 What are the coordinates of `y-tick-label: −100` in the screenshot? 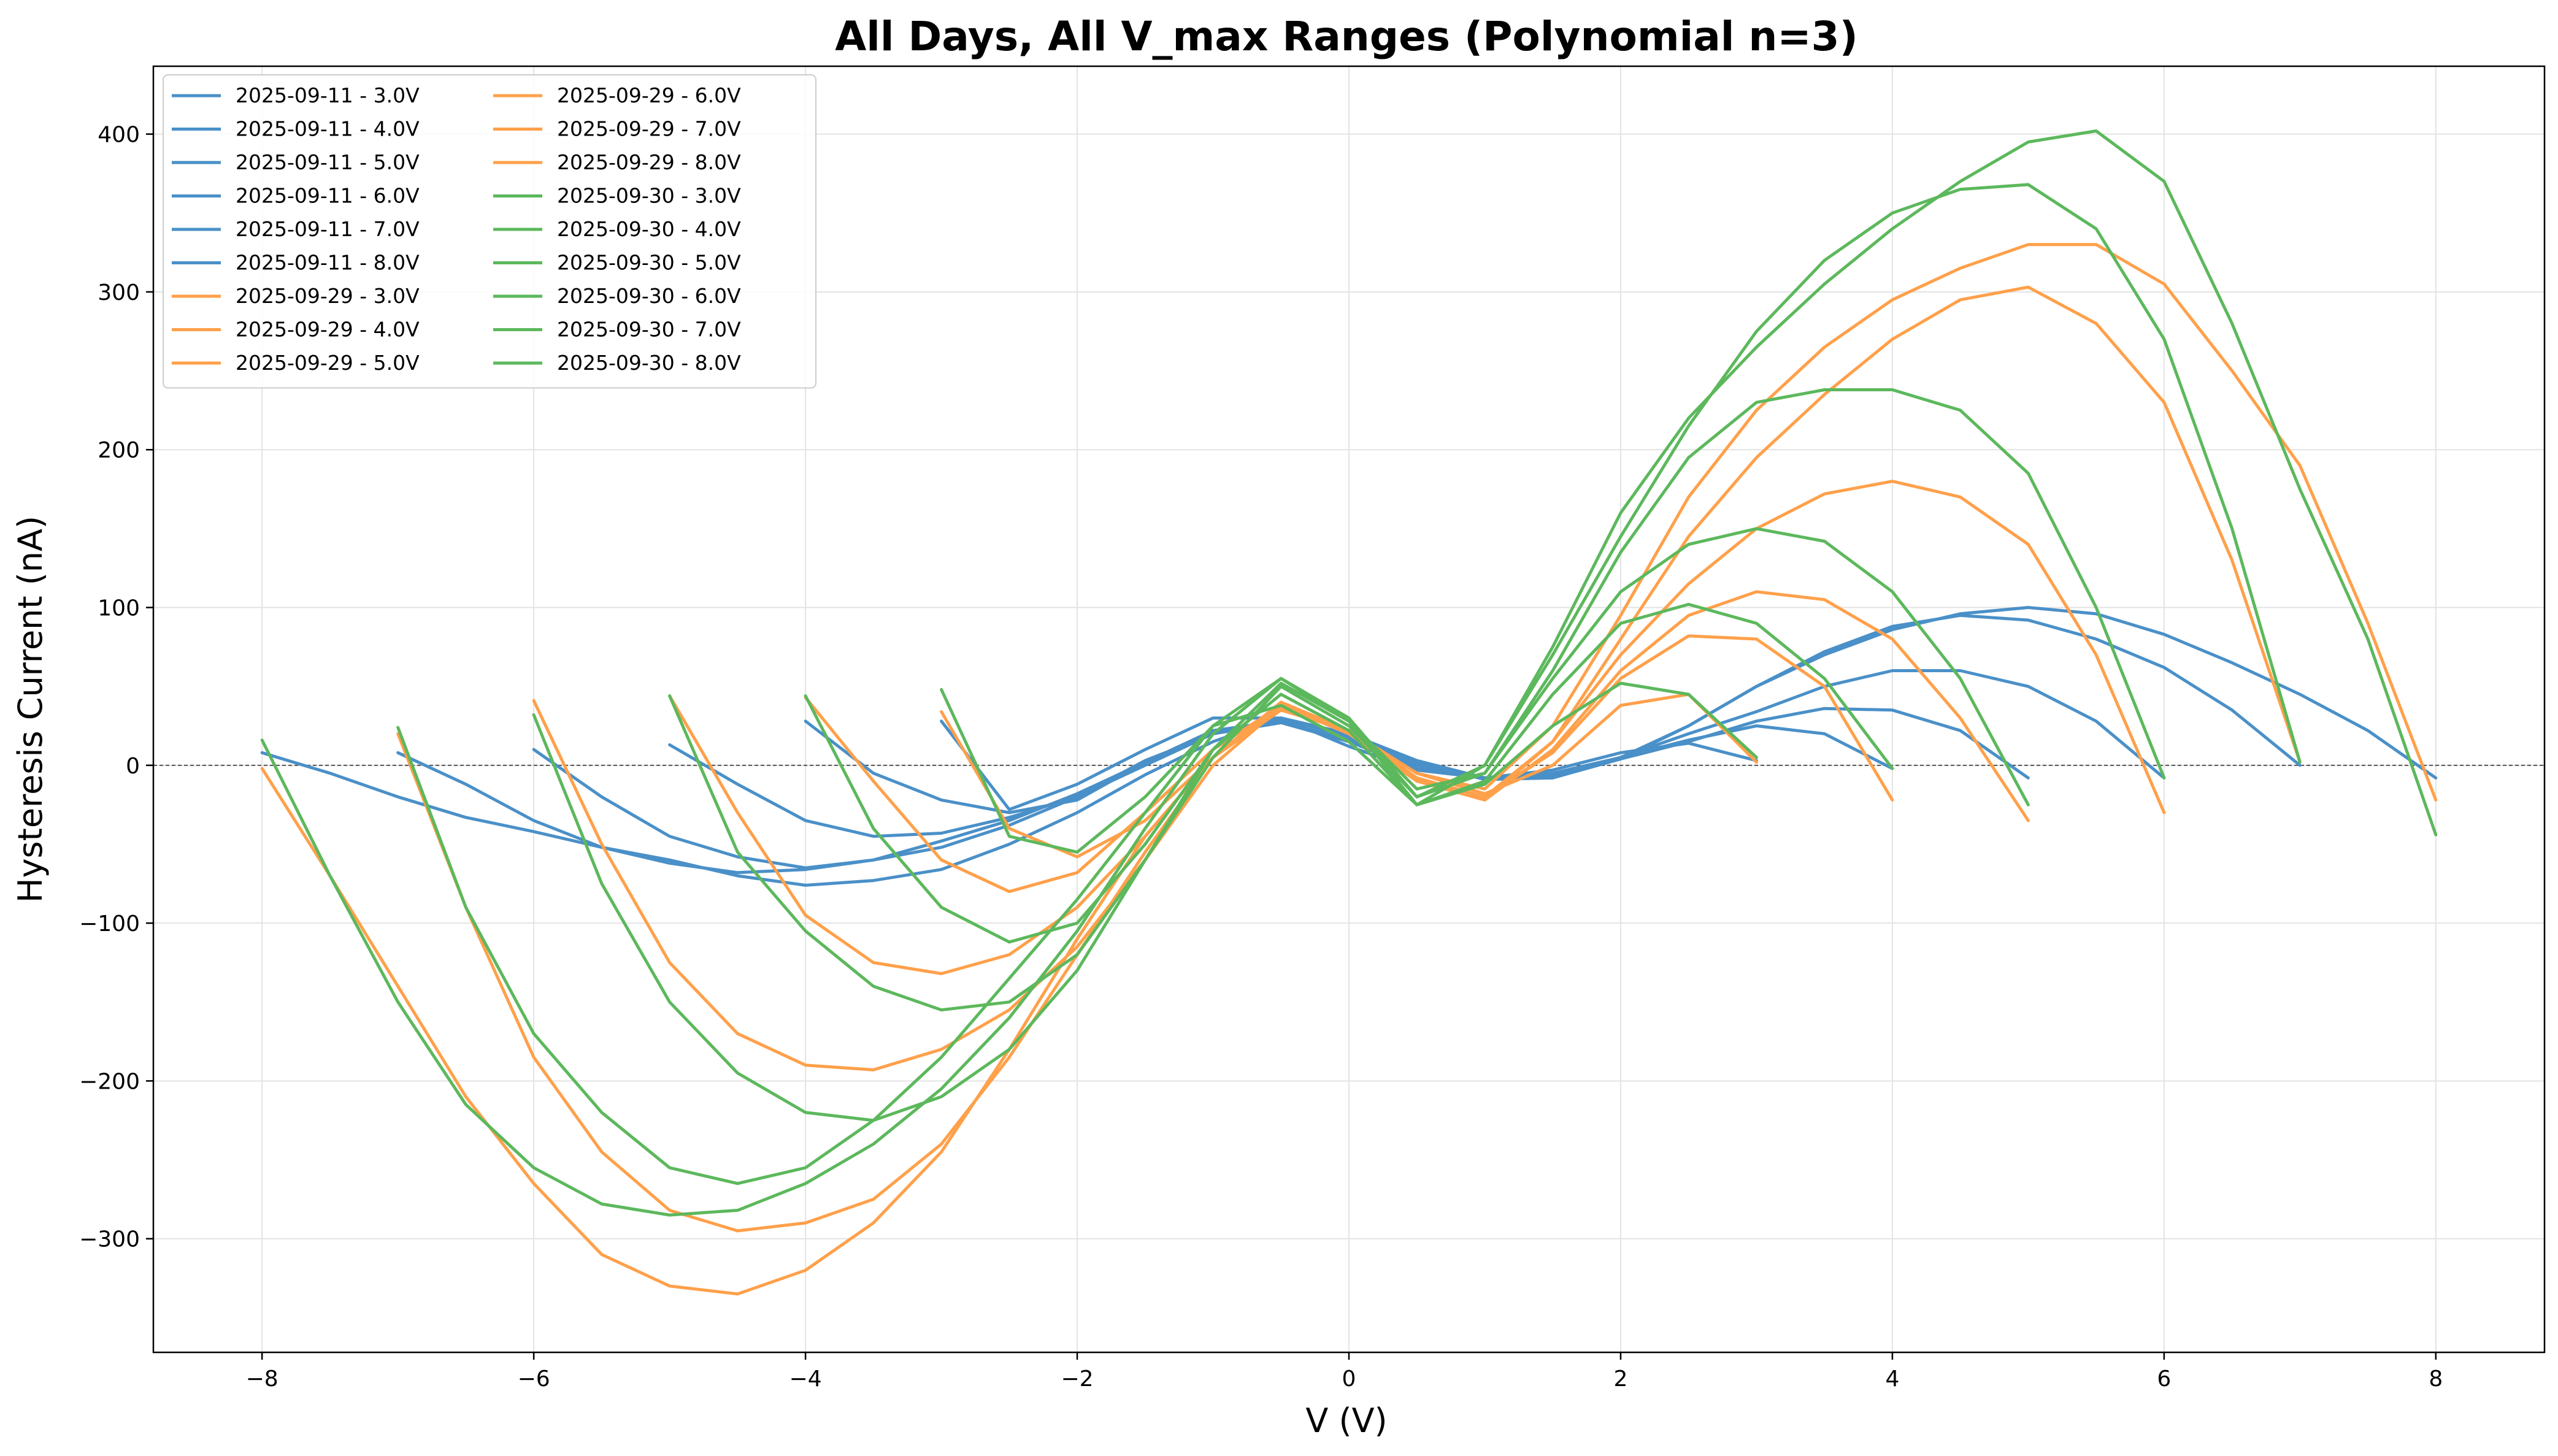 It's located at (109, 924).